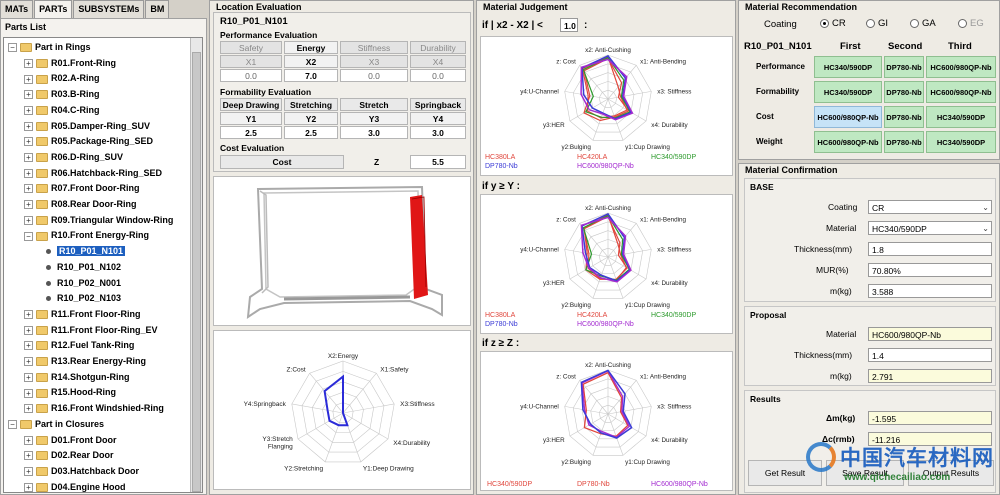 This screenshot has width=1000, height=495. I want to click on tree-folder-item: + R15.Hood-Ring, so click(70, 392).